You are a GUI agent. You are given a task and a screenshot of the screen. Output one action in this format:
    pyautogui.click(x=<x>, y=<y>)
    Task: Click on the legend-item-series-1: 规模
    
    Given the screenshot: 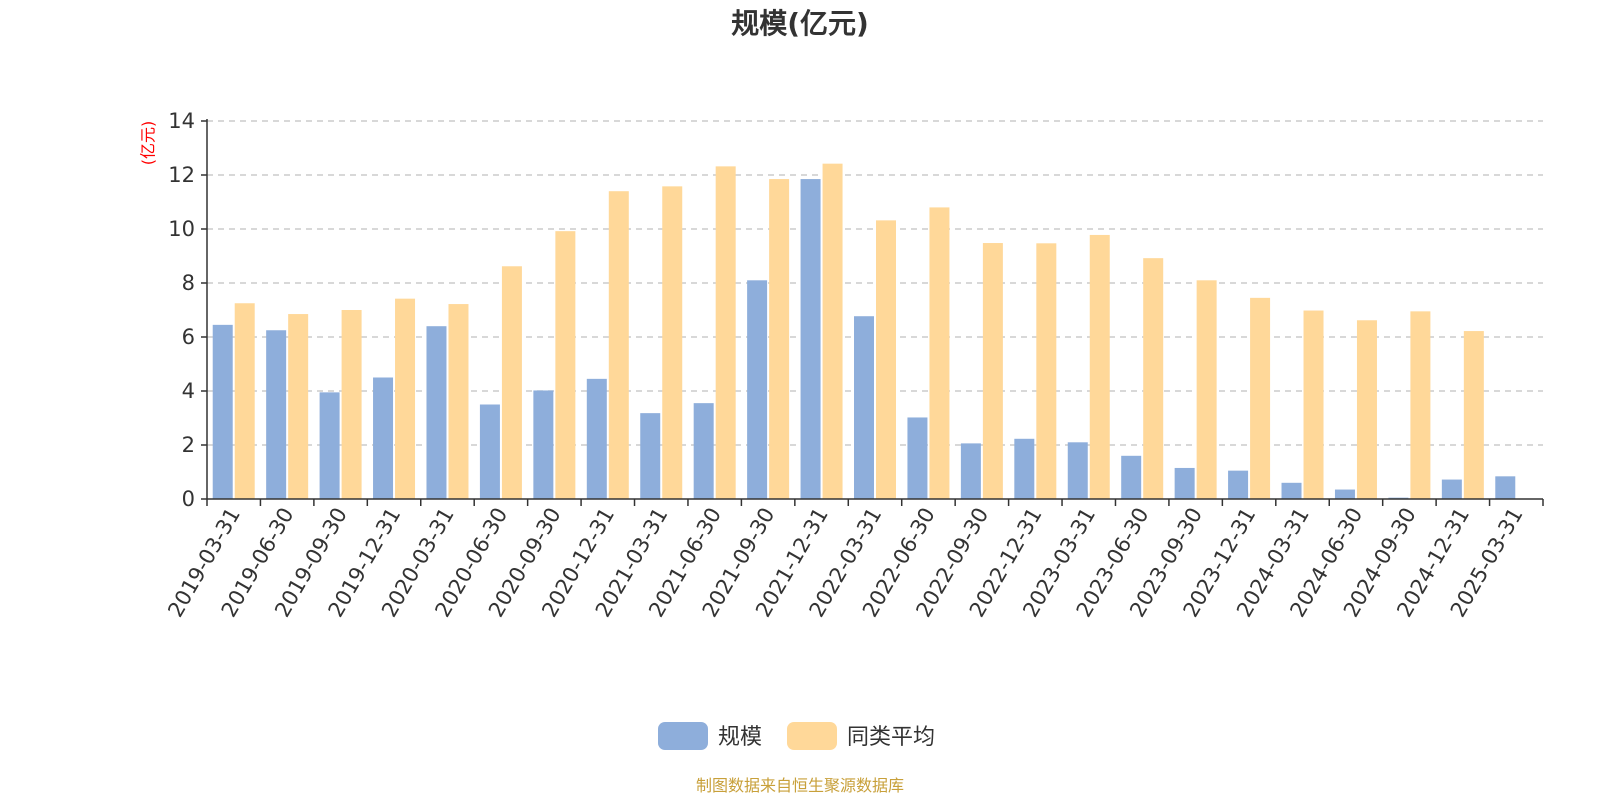 What is the action you would take?
    pyautogui.click(x=710, y=736)
    